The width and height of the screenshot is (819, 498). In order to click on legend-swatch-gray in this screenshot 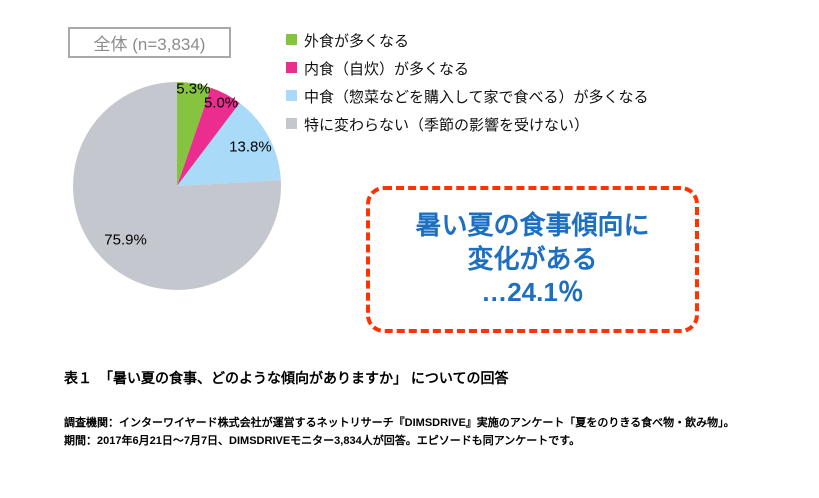, I will do `click(291, 123)`.